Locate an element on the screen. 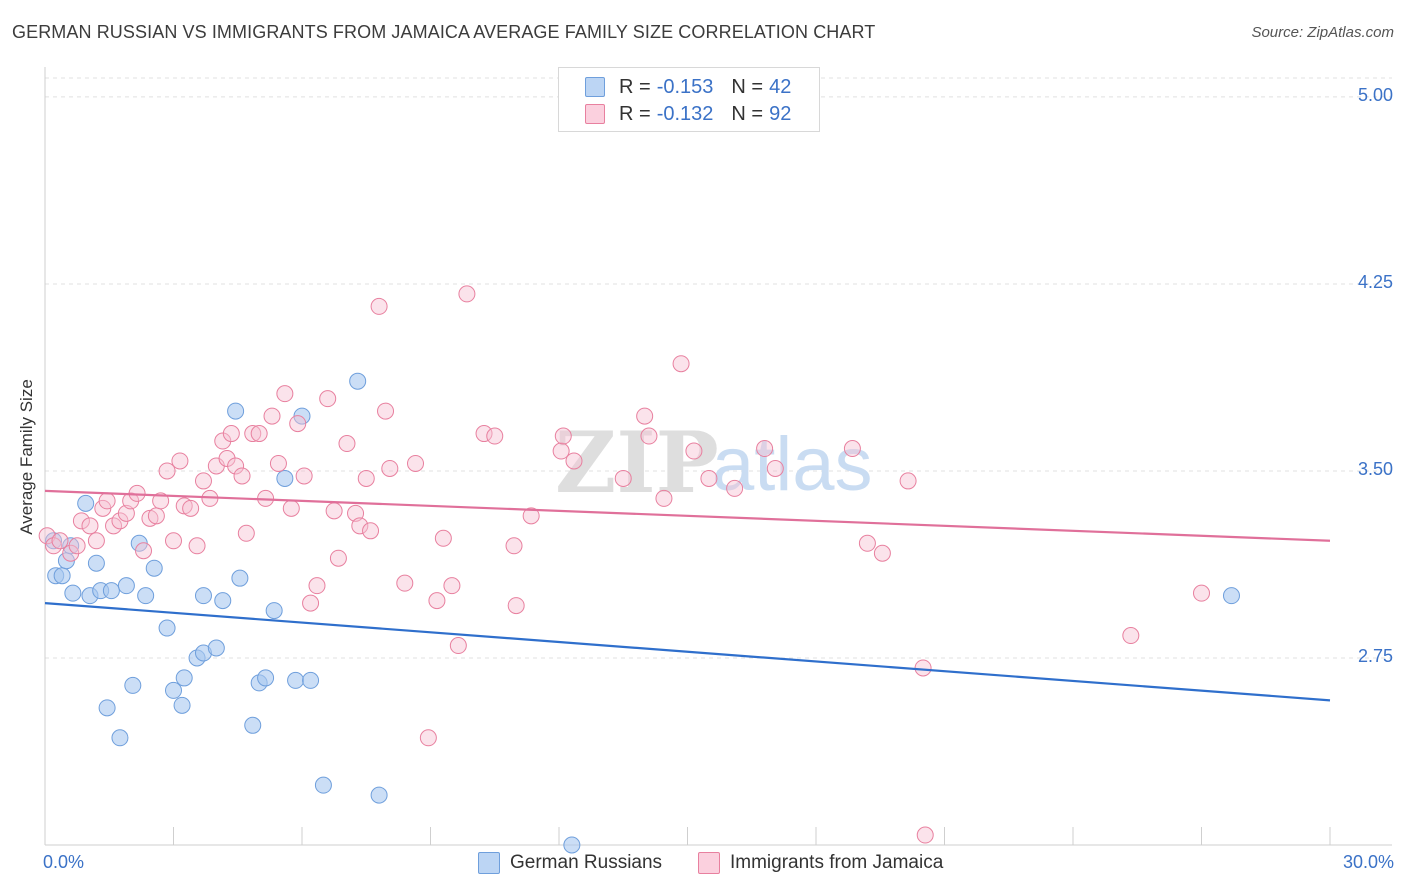 The width and height of the screenshot is (1406, 892). legend-r-value: -0.132 is located at coordinates (685, 113).